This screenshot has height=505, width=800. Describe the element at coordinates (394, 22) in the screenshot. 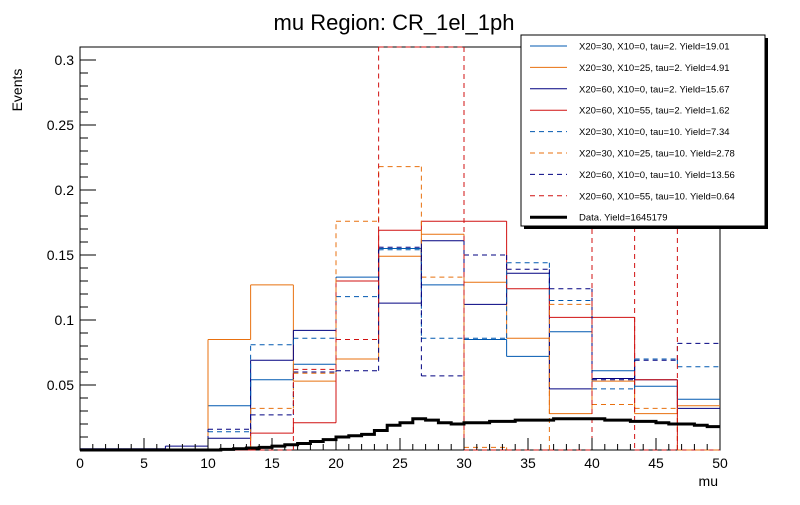

I see `chart-title: mu Region: CR_1el_1ph` at that location.